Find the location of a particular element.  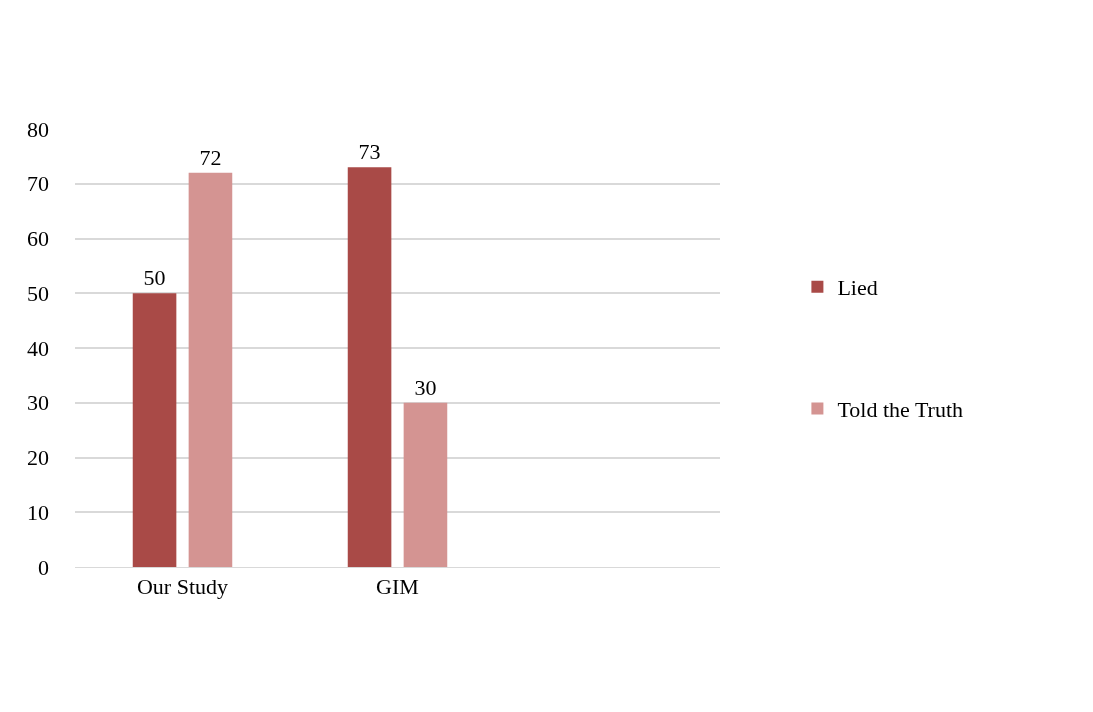

legend-label: Lied is located at coordinates (857, 288).